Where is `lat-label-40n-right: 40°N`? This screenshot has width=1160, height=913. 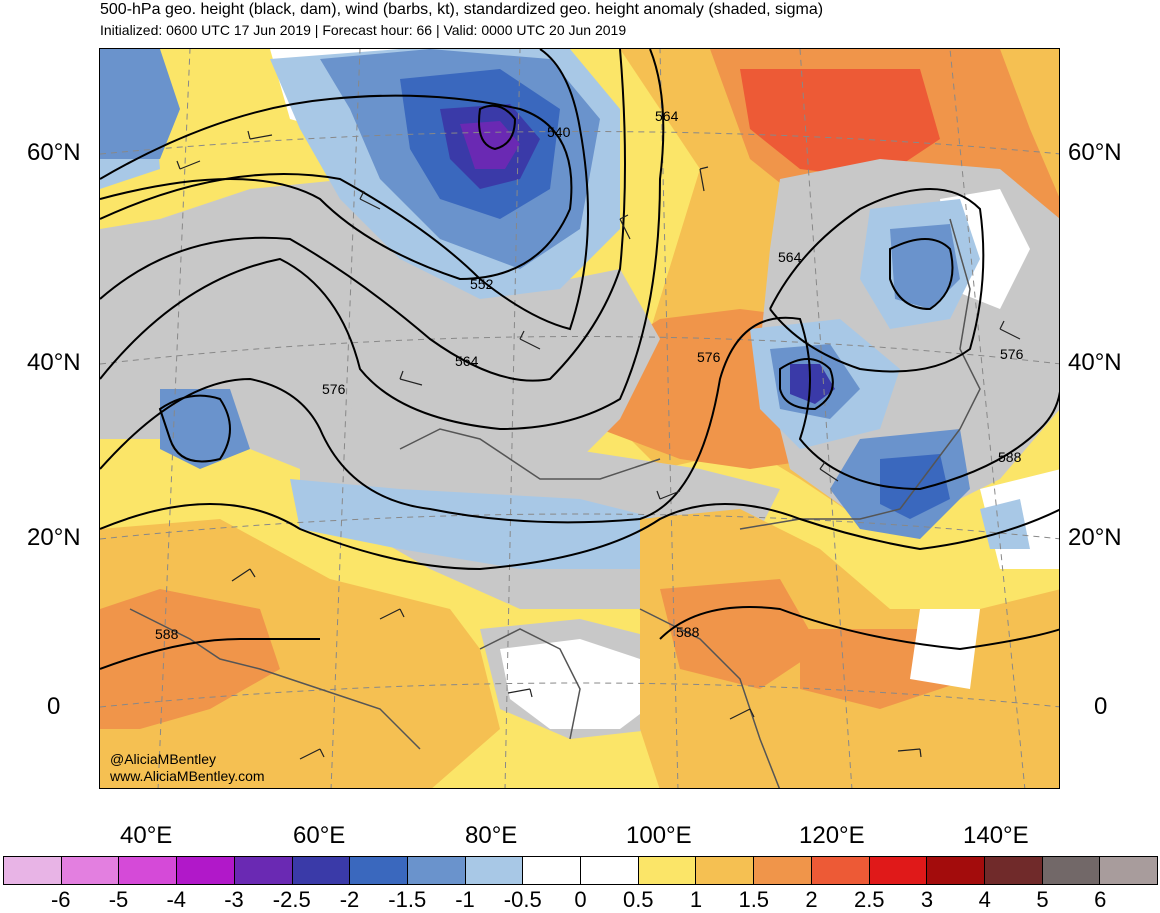 lat-label-40n-right: 40°N is located at coordinates (1095, 362).